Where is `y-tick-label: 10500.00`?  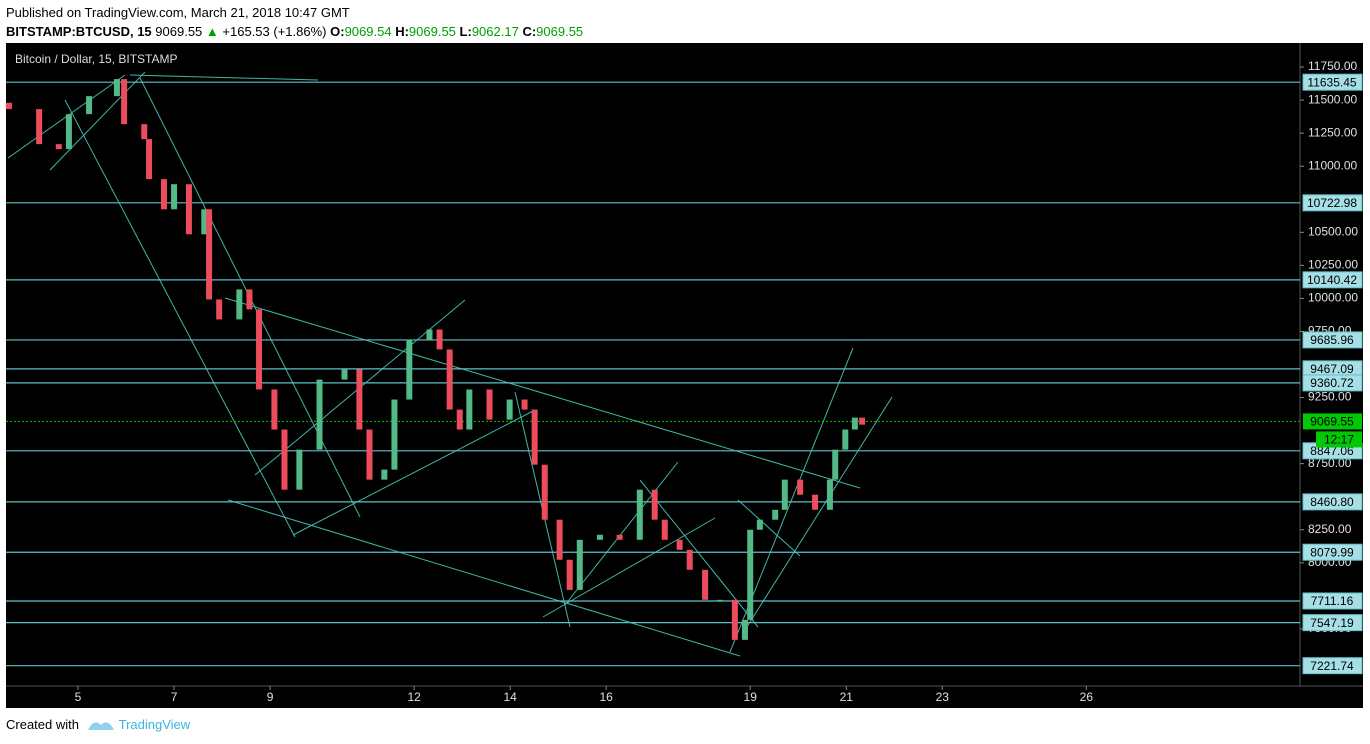
y-tick-label: 10500.00 is located at coordinates (1333, 231).